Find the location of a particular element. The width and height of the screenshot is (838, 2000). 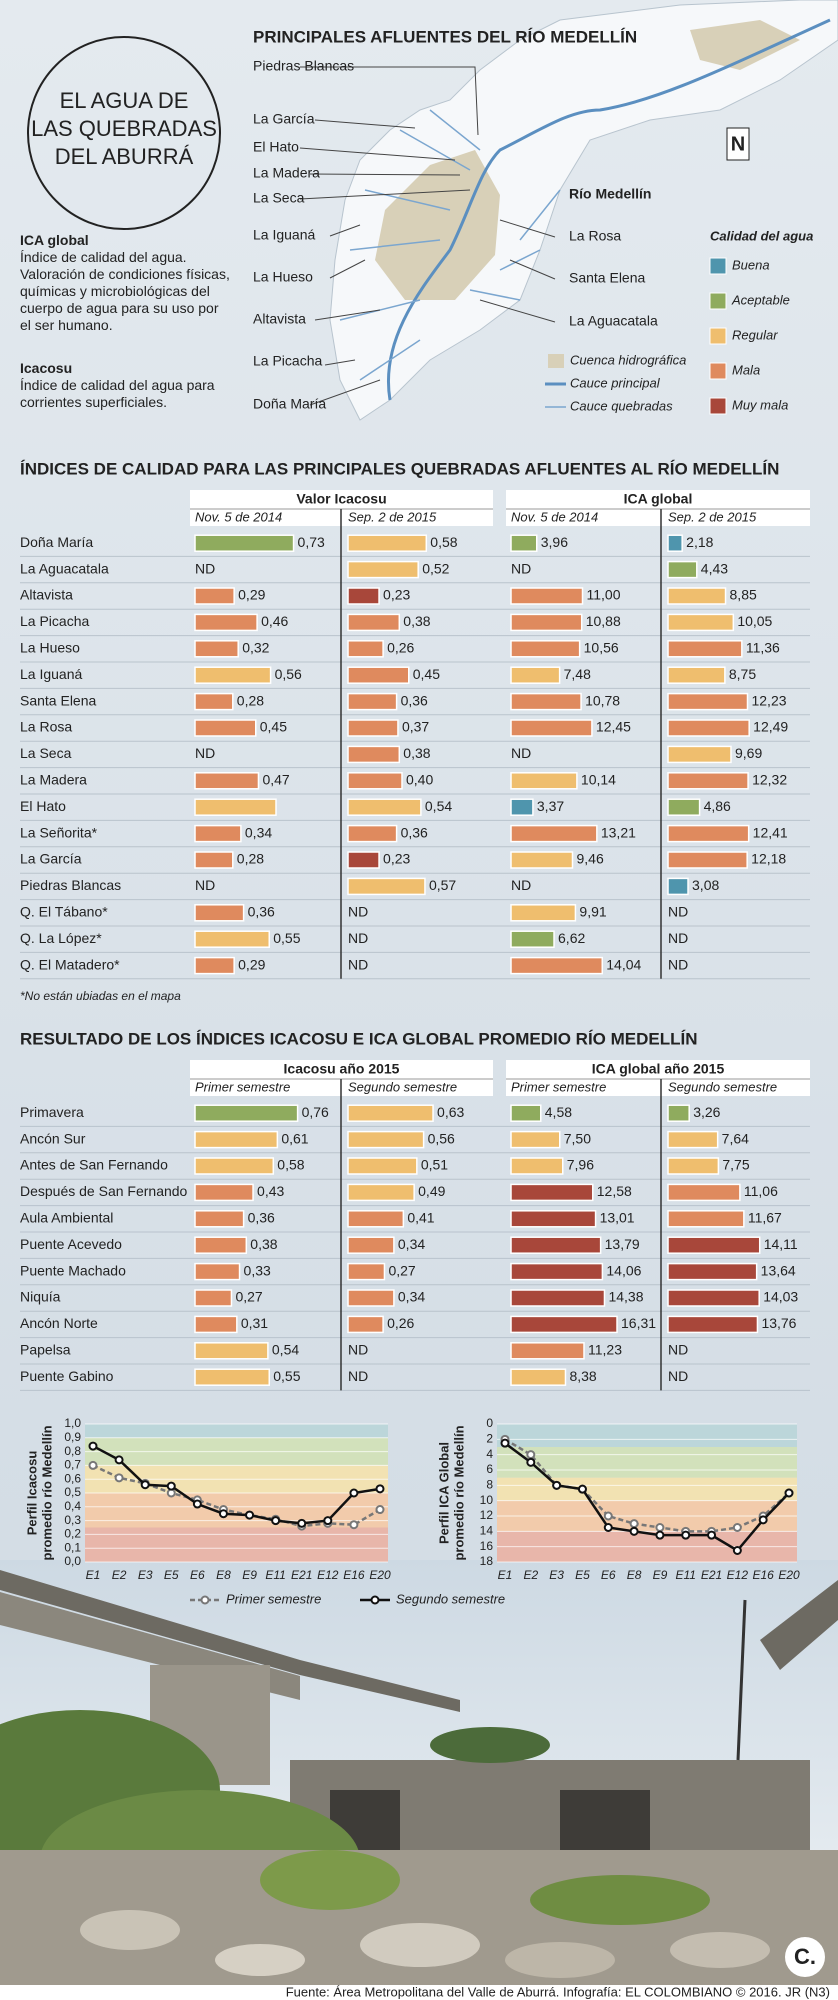

map-label: La Iguaná is located at coordinates (284, 235).